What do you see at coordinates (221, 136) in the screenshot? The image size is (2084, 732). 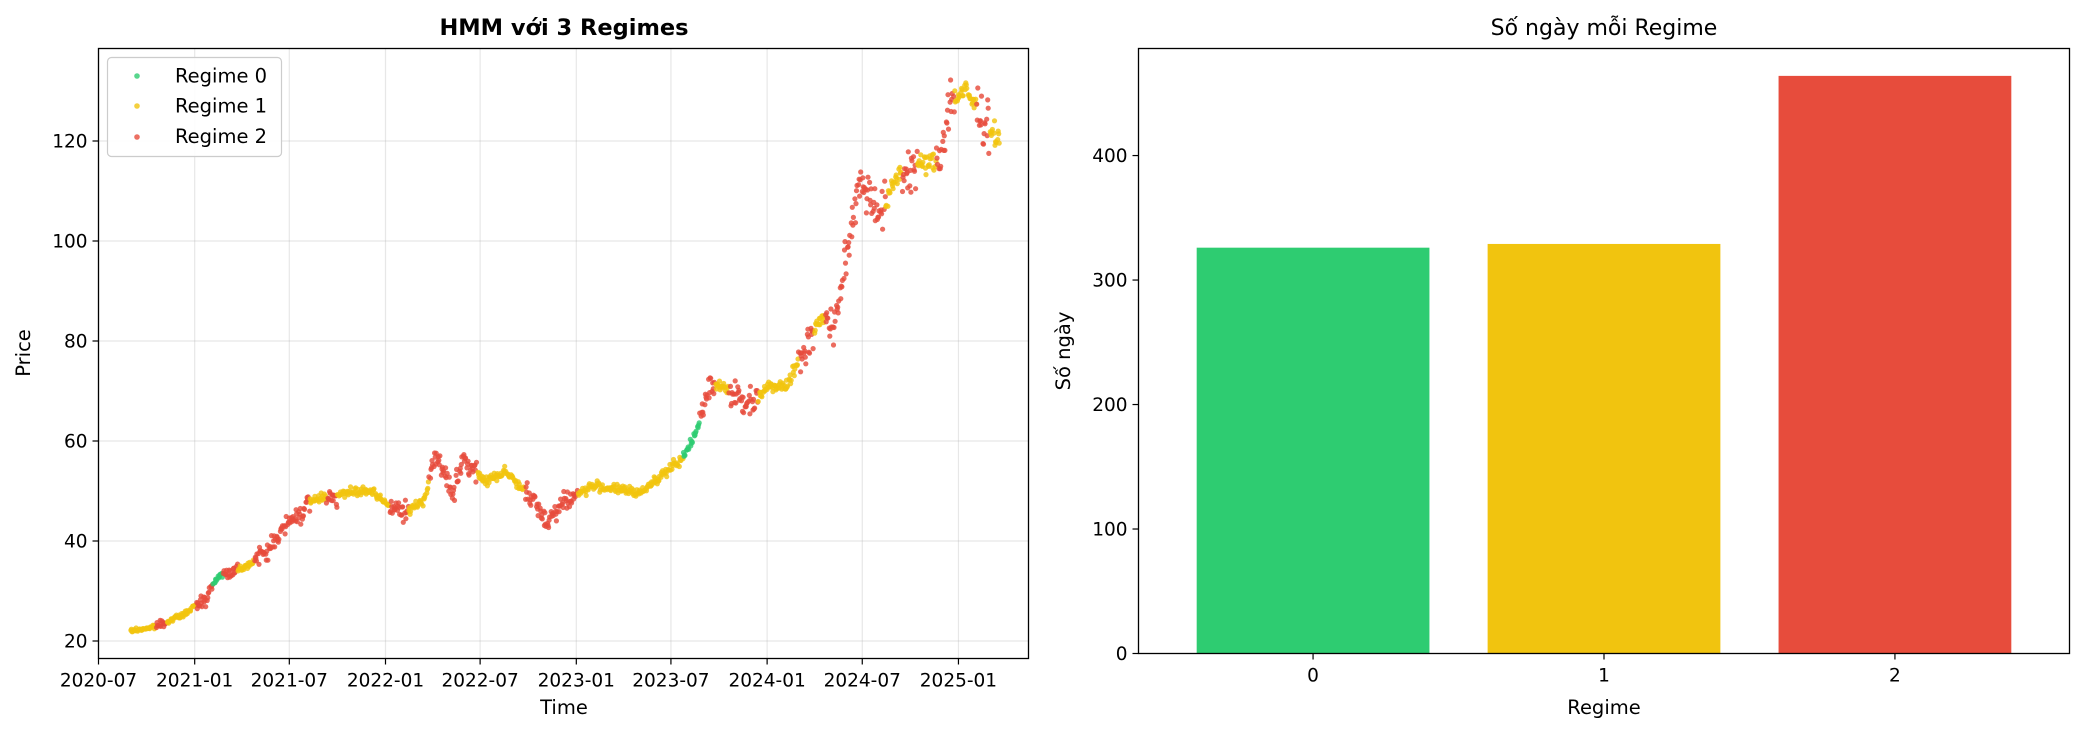 I see `legend-label-regime-2: Regime 2` at bounding box center [221, 136].